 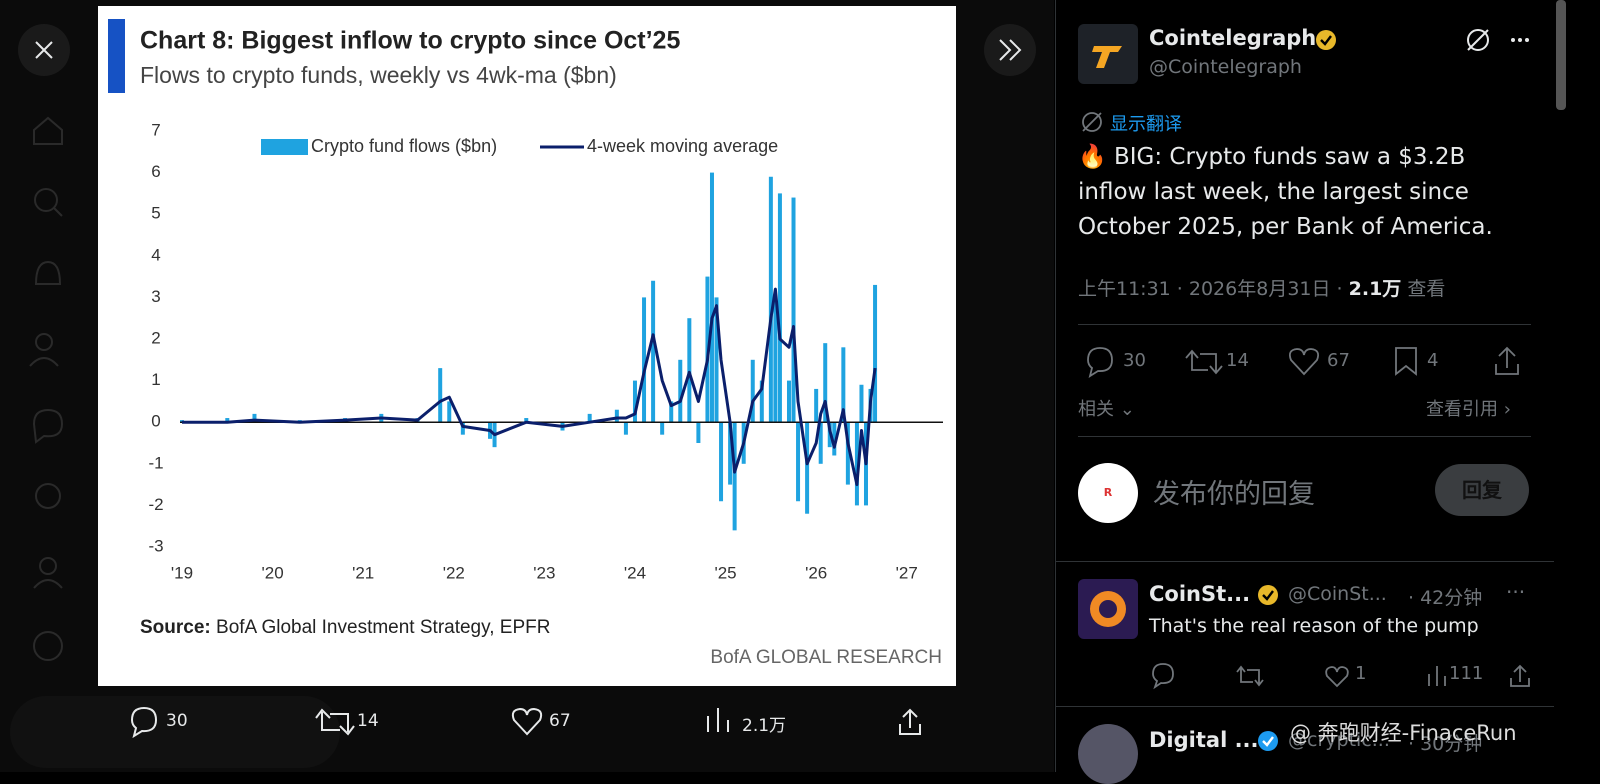 What do you see at coordinates (1462, 409) in the screenshot?
I see `quotes-text: 查看引用` at bounding box center [1462, 409].